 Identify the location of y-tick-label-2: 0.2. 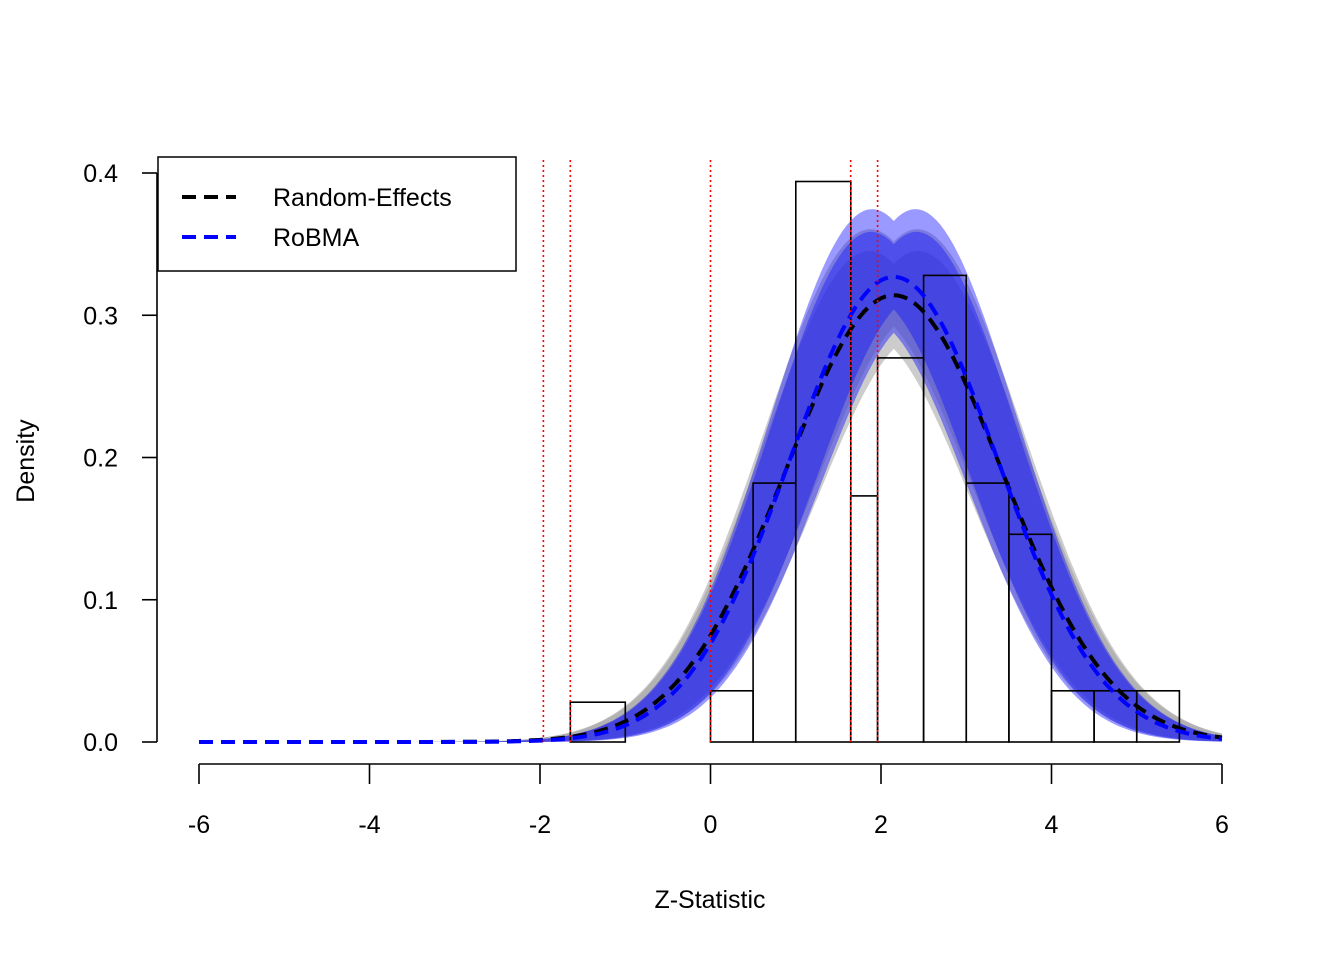
(100, 459).